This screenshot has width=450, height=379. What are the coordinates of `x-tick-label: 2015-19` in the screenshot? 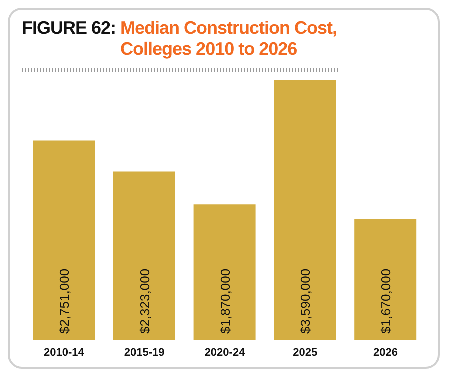 It's located at (144, 352).